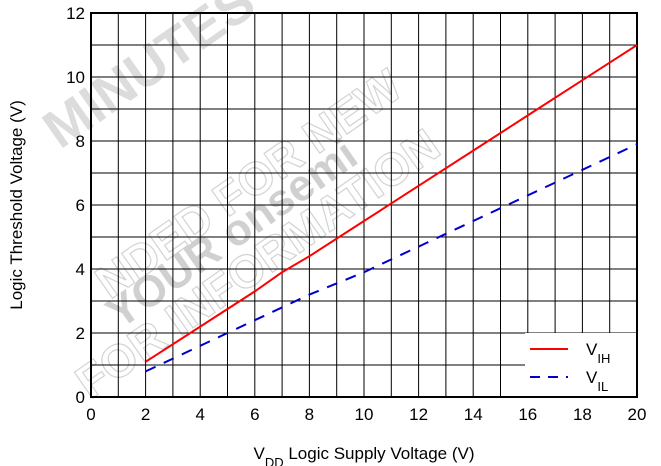 The width and height of the screenshot is (661, 466). What do you see at coordinates (598, 353) in the screenshot?
I see `legend-entry-vih: VIH` at bounding box center [598, 353].